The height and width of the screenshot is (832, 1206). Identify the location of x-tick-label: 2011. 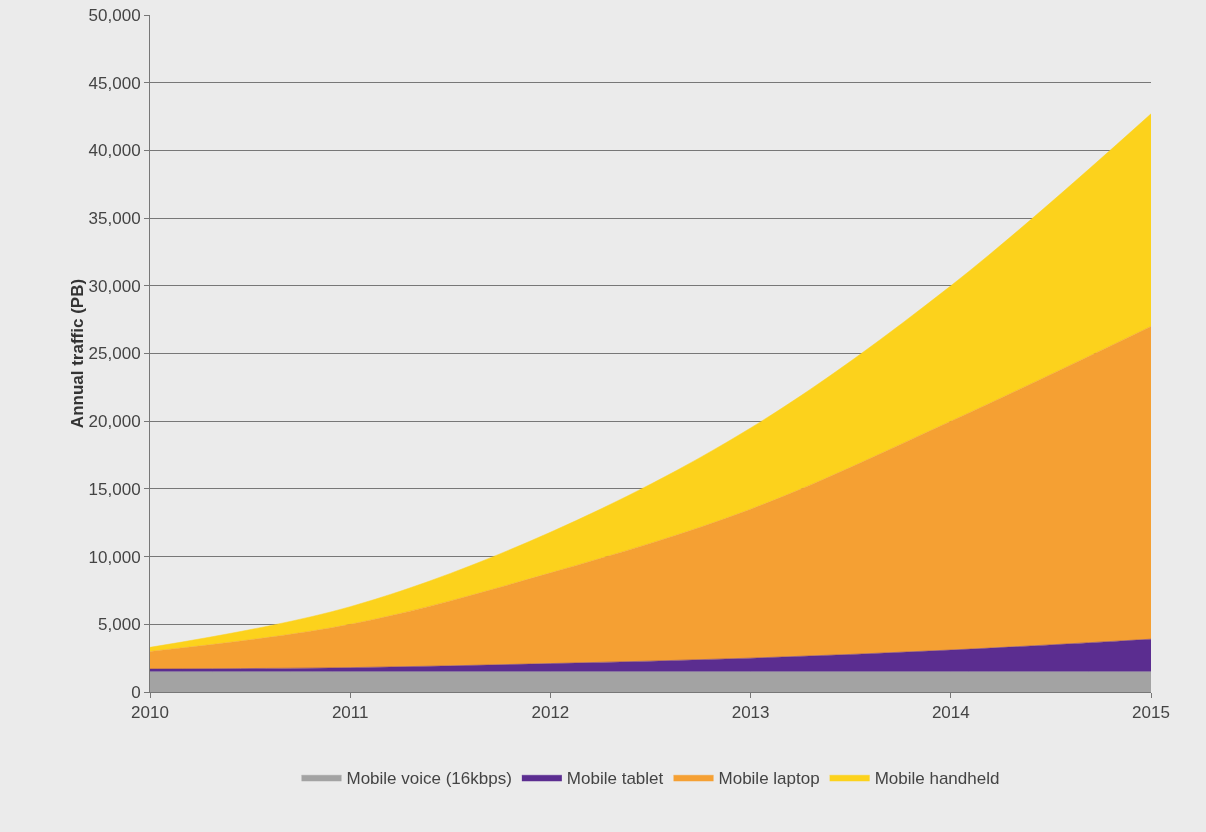
(350, 713).